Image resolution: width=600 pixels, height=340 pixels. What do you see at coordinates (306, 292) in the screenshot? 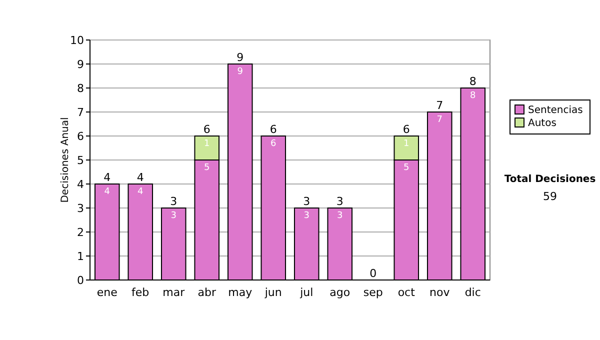
I see `x-tick-label: jul` at bounding box center [306, 292].